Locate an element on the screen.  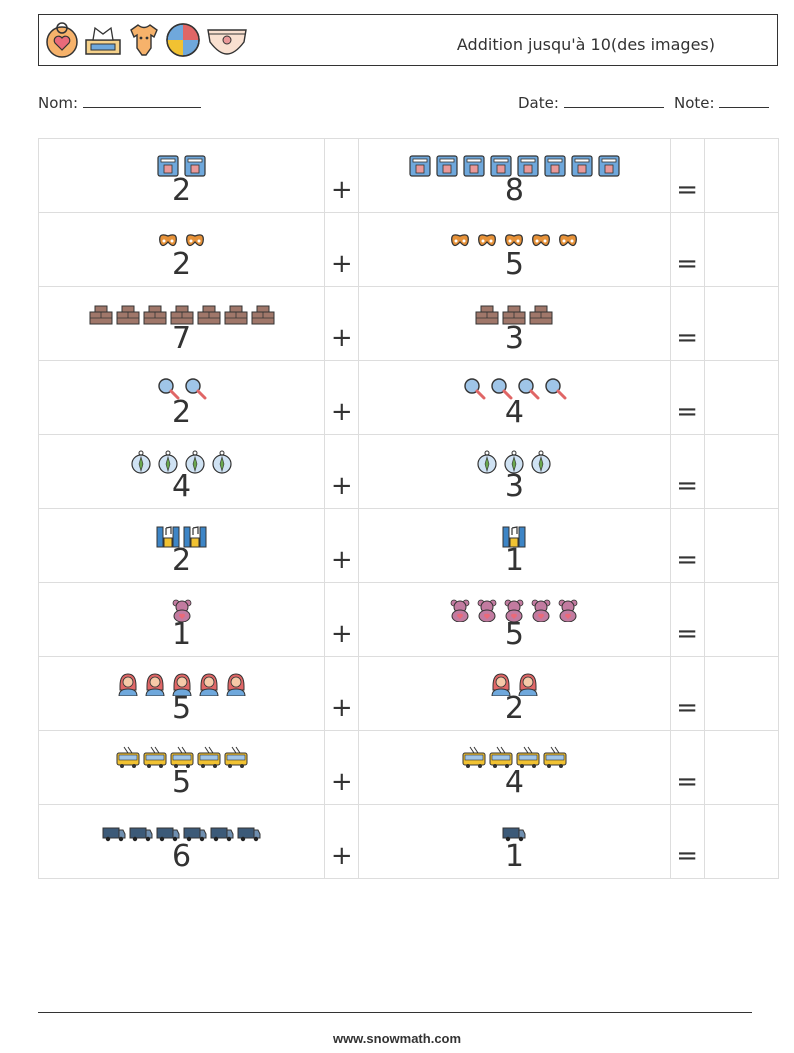
addend-b-cell: 4 is located at coordinates (514, 767).